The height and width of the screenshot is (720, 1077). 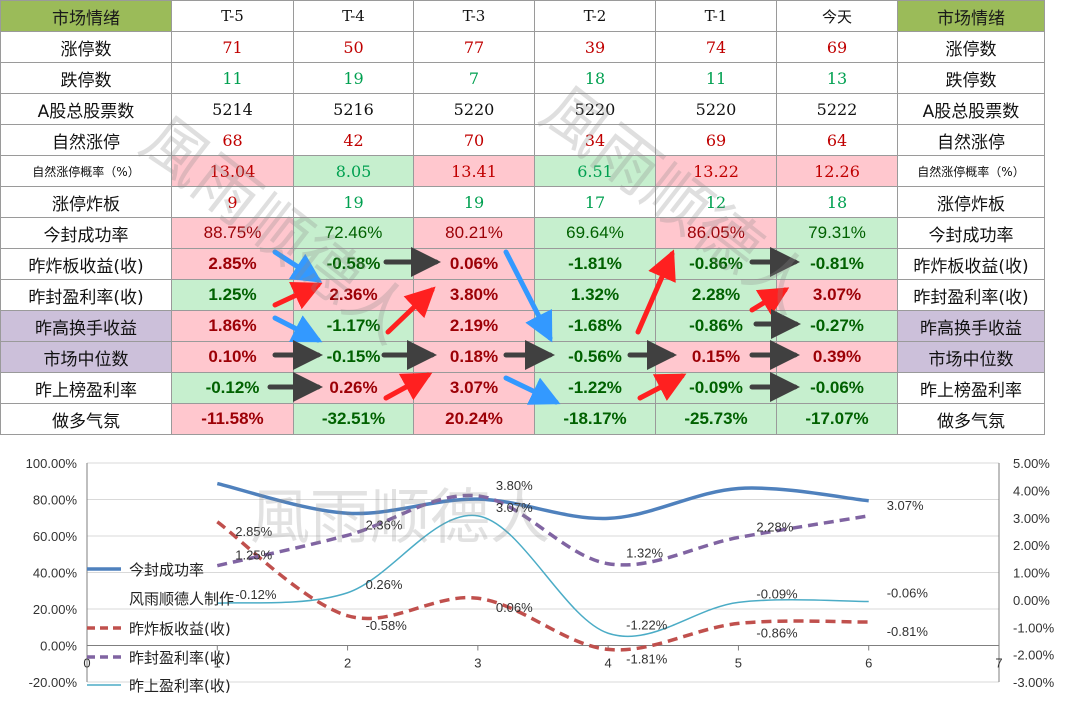 What do you see at coordinates (595, 140) in the screenshot?
I see `data-cell: 34` at bounding box center [595, 140].